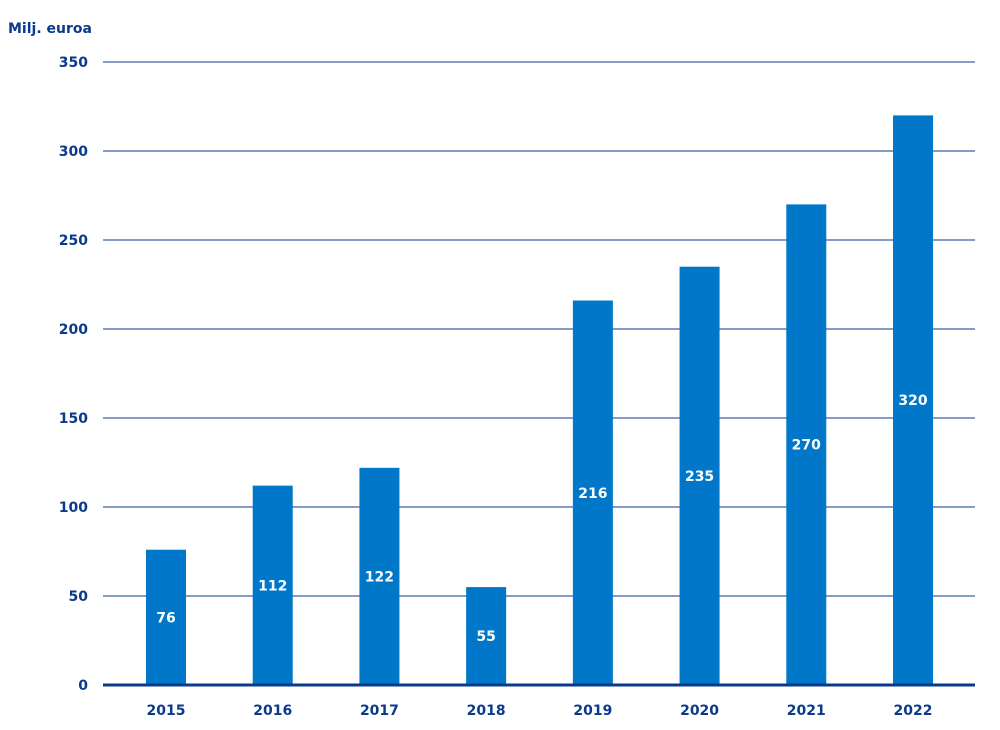 The width and height of the screenshot is (1000, 730). Describe the element at coordinates (699, 711) in the screenshot. I see `x-tick-label: 2020` at that location.